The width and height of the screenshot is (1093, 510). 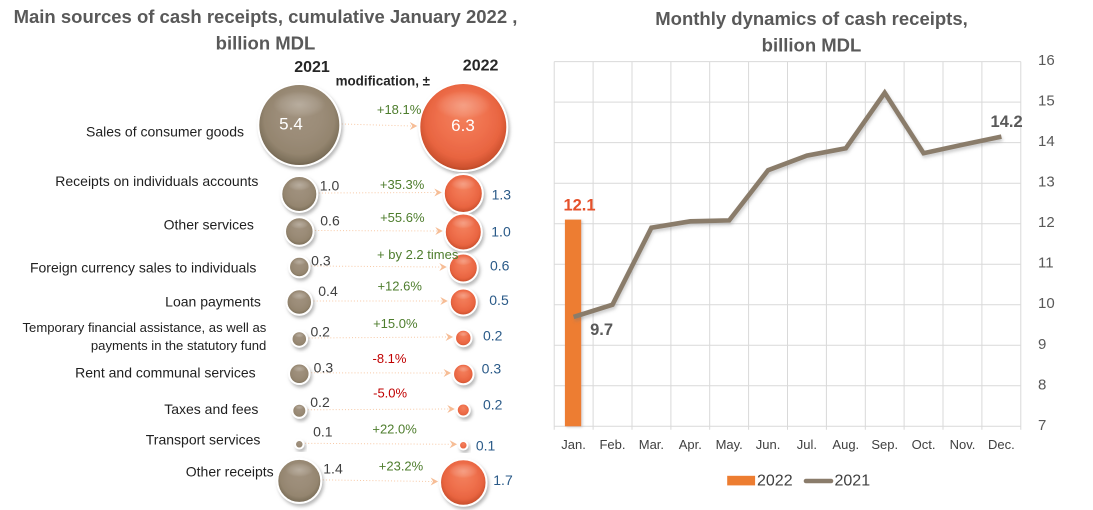 I want to click on svg-text: Nov., so click(x=963, y=444).